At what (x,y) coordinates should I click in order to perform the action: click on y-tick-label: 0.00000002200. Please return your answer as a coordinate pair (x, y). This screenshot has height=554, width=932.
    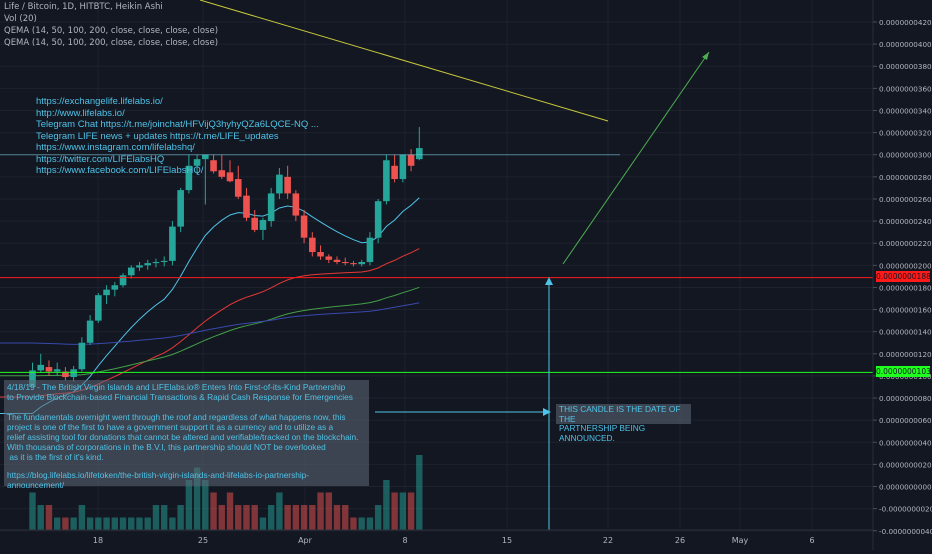
    Looking at the image, I should click on (905, 243).